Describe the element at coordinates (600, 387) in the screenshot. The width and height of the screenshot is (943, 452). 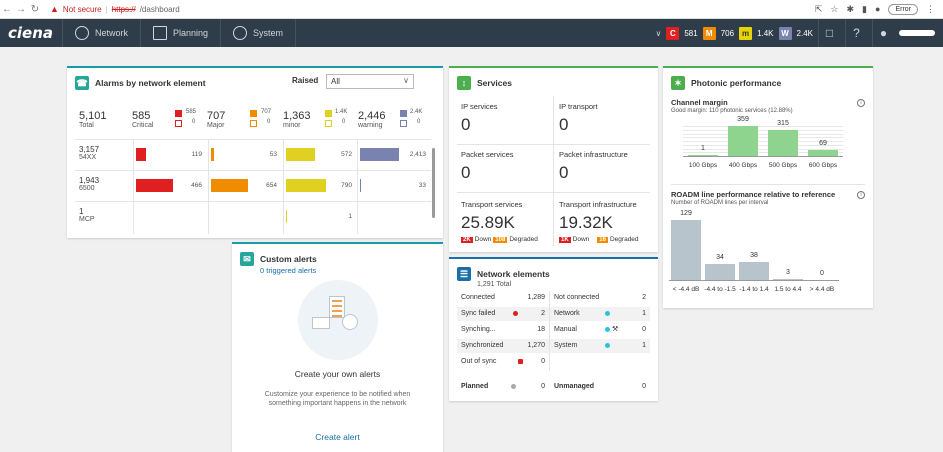
I see `unmanaged-row: Unmanaged 0` at that location.